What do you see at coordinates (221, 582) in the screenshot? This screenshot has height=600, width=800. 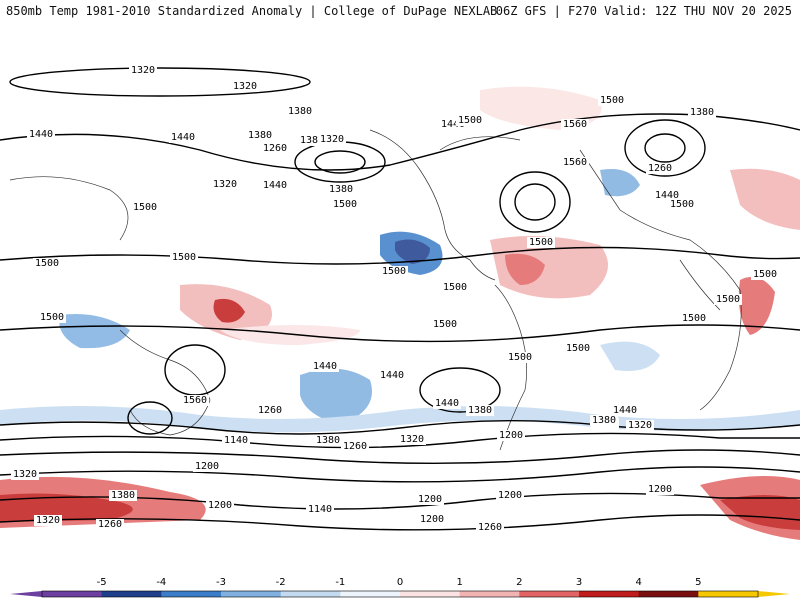 I see `colorbar-tick-label: -3` at bounding box center [221, 582].